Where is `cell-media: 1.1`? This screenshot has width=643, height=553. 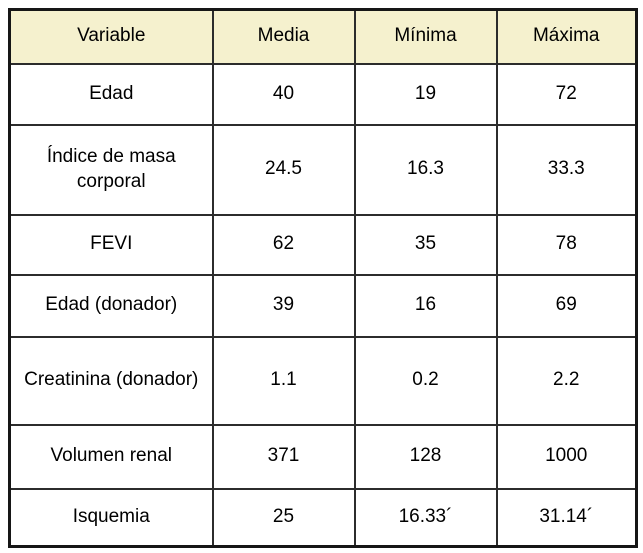
cell-media: 1.1 is located at coordinates (283, 380).